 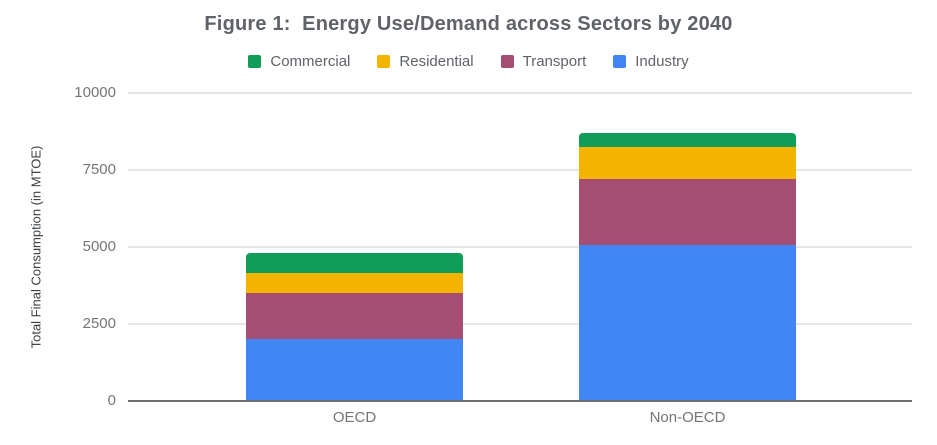 I want to click on y-tick-label: 10000, so click(x=95, y=92).